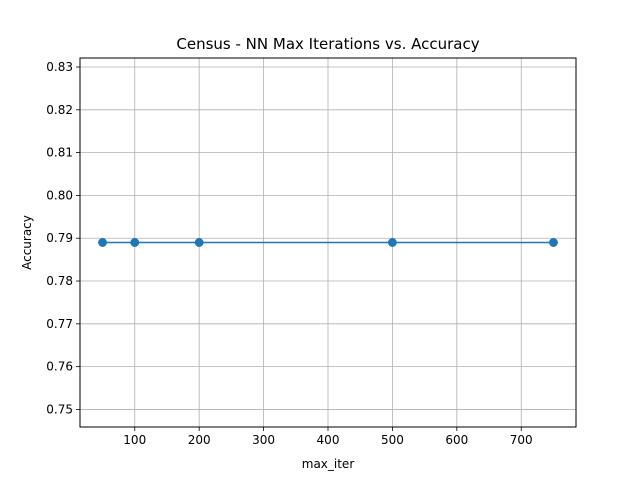 This screenshot has height=480, width=640. What do you see at coordinates (59, 67) in the screenshot?
I see `y-tick-label: 0.83` at bounding box center [59, 67].